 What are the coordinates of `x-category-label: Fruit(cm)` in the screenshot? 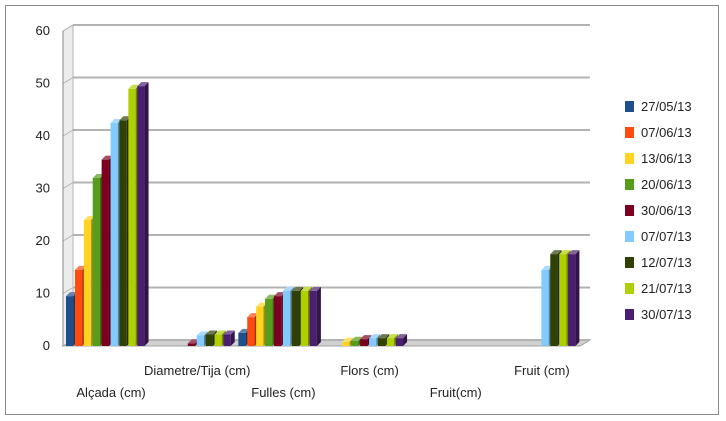 It's located at (456, 392).